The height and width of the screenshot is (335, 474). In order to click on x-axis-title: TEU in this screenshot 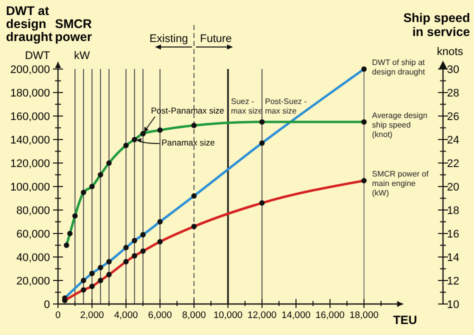, I will do `click(405, 320)`.